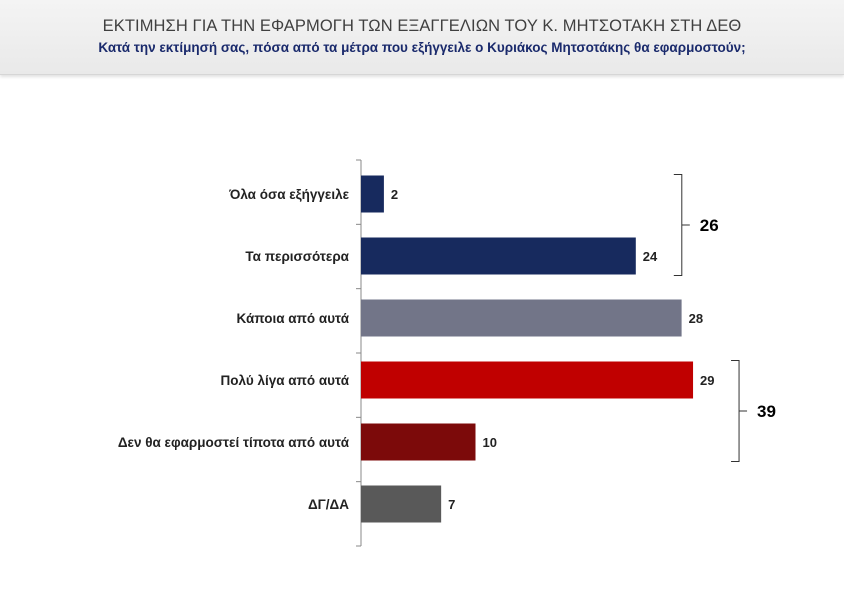  What do you see at coordinates (451, 504) in the screenshot?
I see `data-label: 7` at bounding box center [451, 504].